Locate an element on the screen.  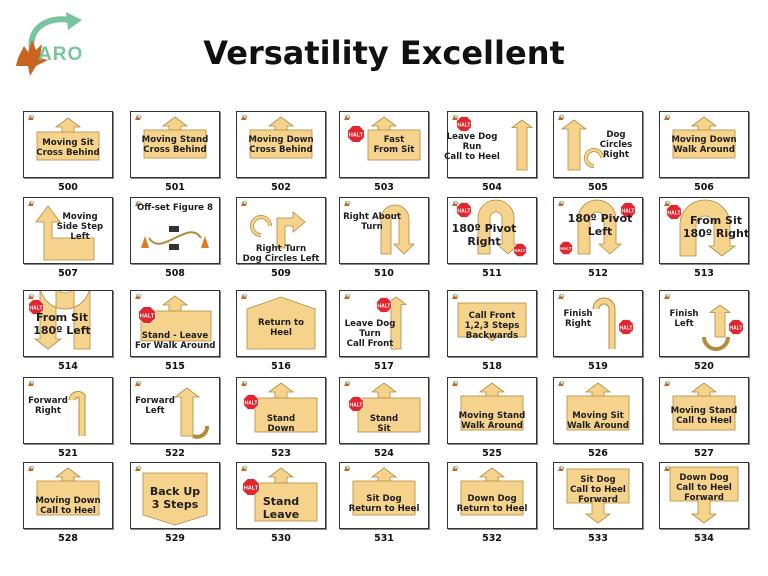
sign-label: Moving Sit Walk Around is located at coordinates (598, 421).